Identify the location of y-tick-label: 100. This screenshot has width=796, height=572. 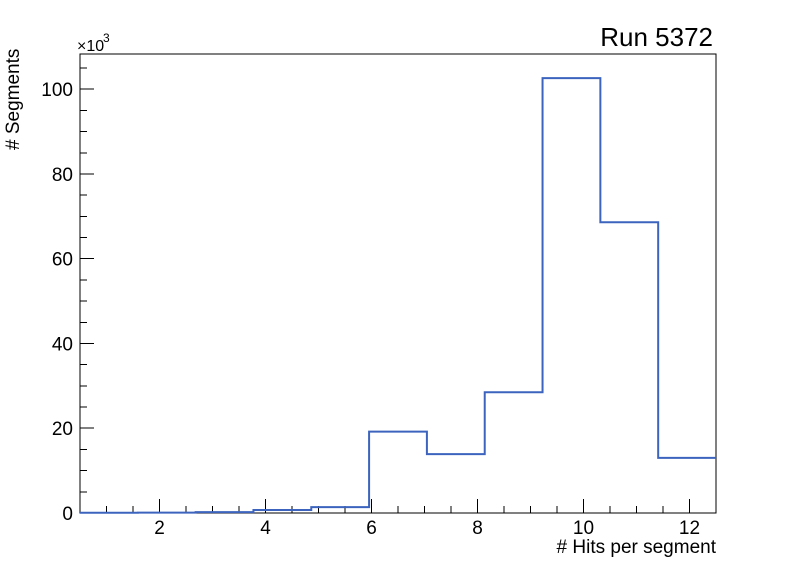
(57, 90).